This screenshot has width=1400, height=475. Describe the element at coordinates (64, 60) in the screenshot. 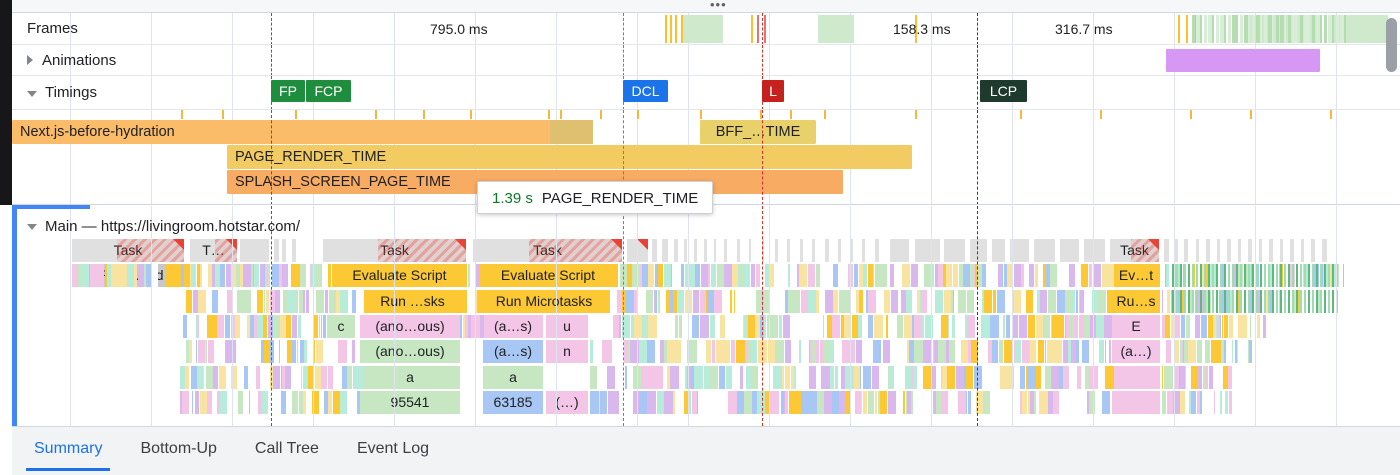

I see `track-animations-label: Animations` at that location.